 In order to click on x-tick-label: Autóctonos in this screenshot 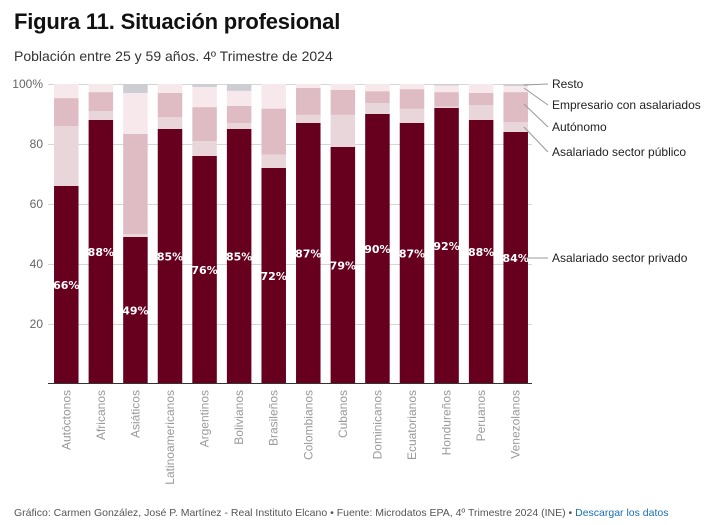, I will do `click(66, 420)`.